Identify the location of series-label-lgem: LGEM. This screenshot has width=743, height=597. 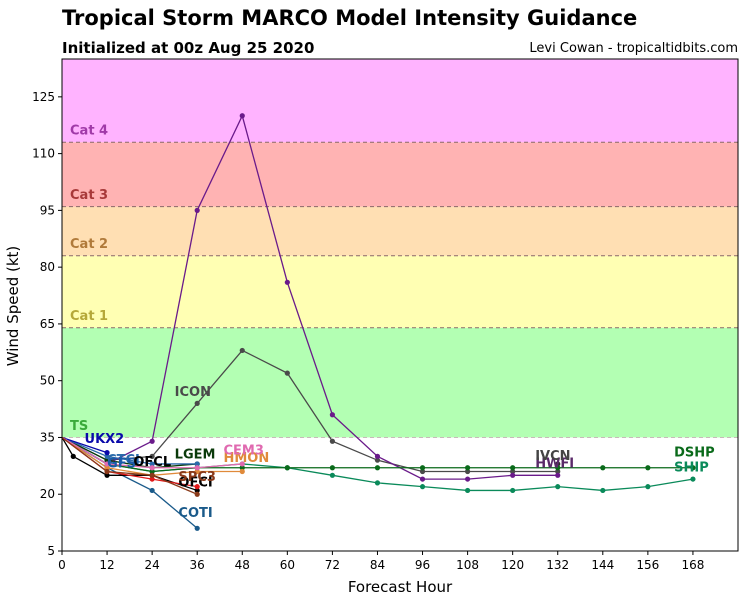
(195, 454).